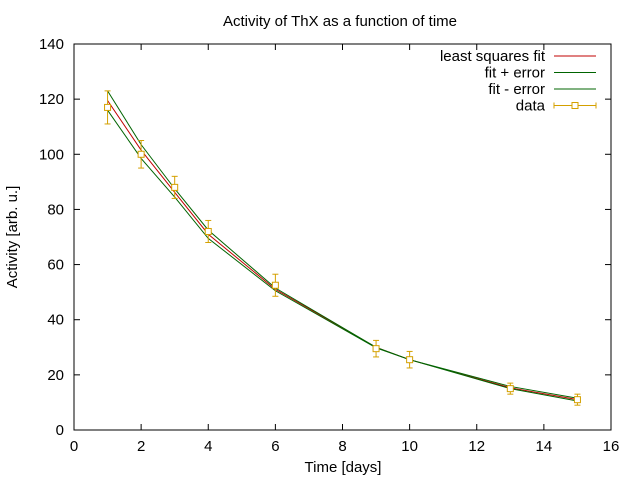 The width and height of the screenshot is (640, 480). What do you see at coordinates (342, 446) in the screenshot?
I see `x-tick-label: 8` at bounding box center [342, 446].